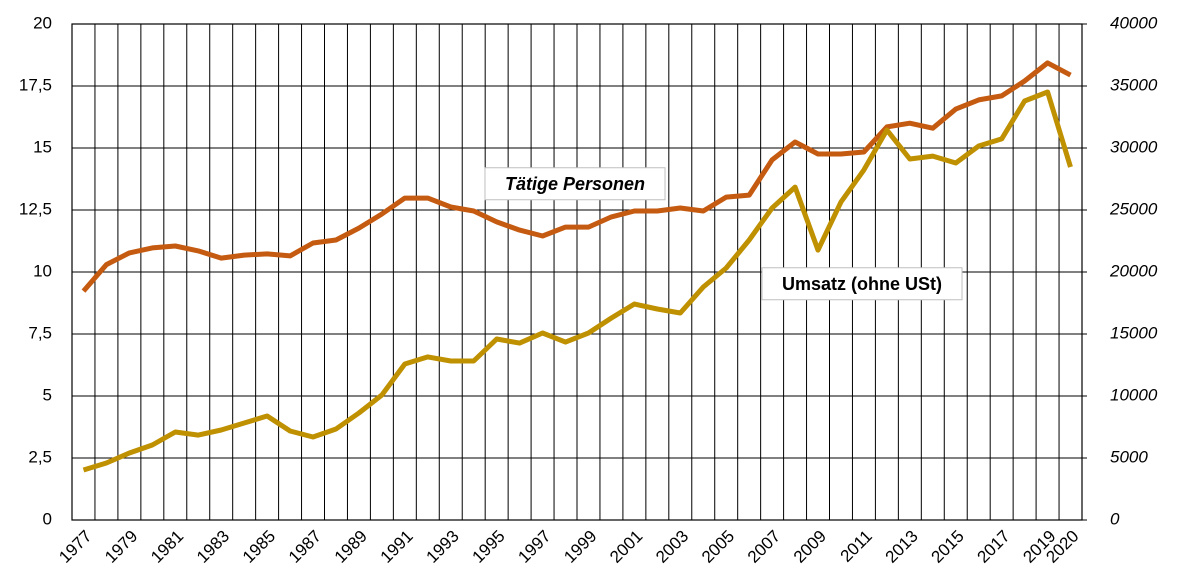 Image resolution: width=1177 pixels, height=586 pixels. Describe the element at coordinates (810, 547) in the screenshot. I see `x-tick-label: 2009` at that location.